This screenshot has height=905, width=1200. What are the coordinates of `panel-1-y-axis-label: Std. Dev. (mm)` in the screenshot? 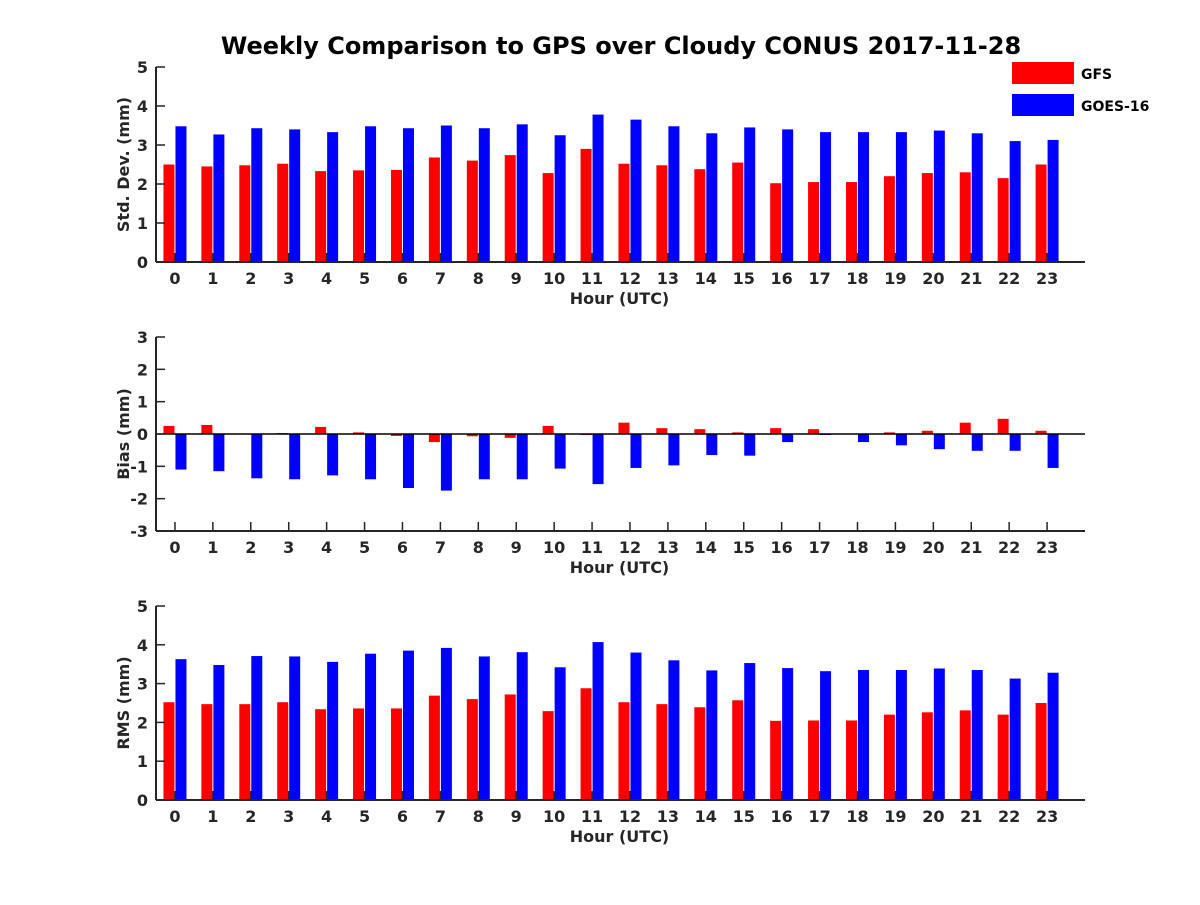 It's located at (123, 164).